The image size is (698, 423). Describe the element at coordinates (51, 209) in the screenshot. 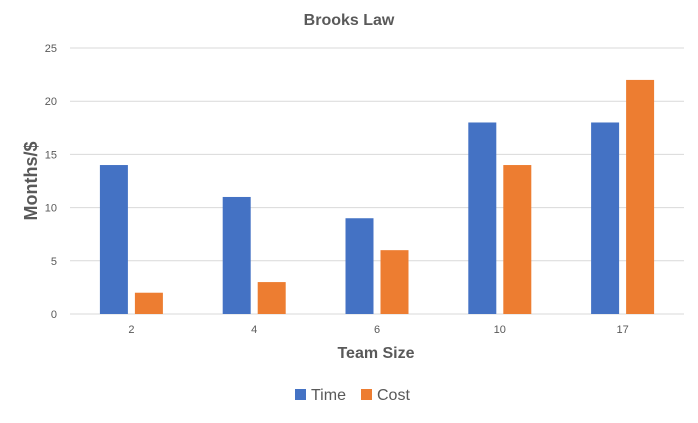

I see `y-tick-label: 10` at that location.